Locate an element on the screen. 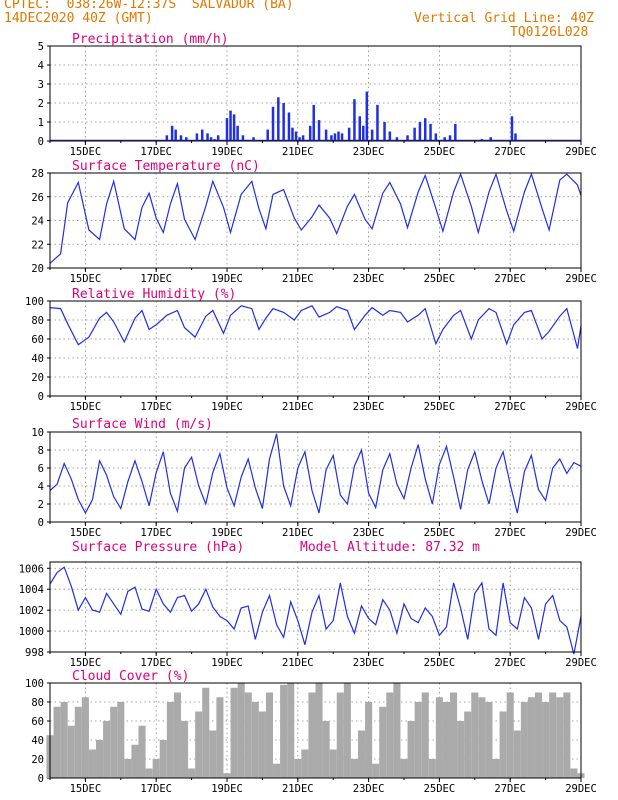 Image resolution: width=618 pixels, height=800 pixels. model-id-header: TQ0126L028 is located at coordinates (549, 32).